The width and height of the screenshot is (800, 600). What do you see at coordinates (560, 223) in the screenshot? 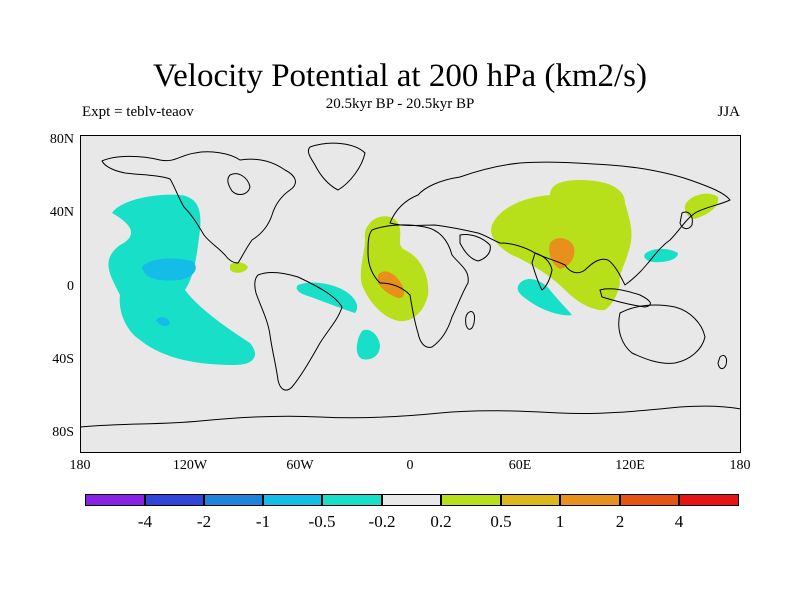
I see `europe-asia-coast` at bounding box center [560, 223].